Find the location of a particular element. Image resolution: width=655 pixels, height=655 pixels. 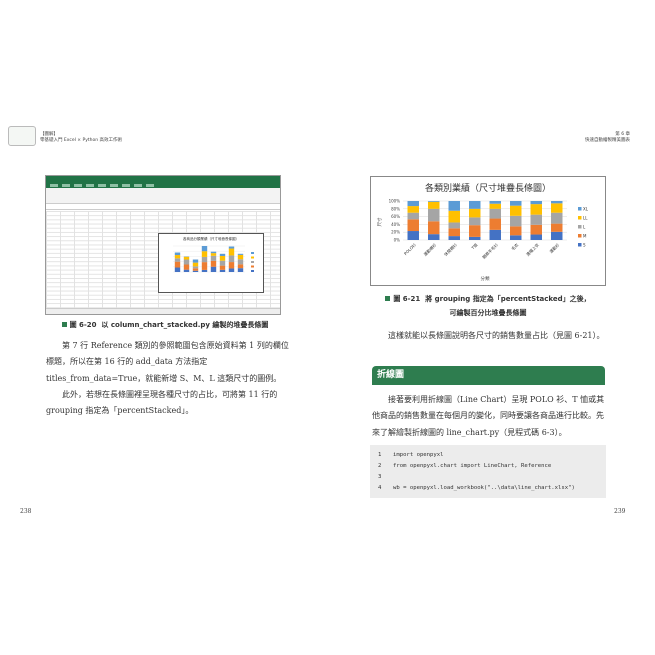

left-header: 【圖解】 零基礎入門 Excel × Python 高效工作術 is located at coordinates (81, 138).